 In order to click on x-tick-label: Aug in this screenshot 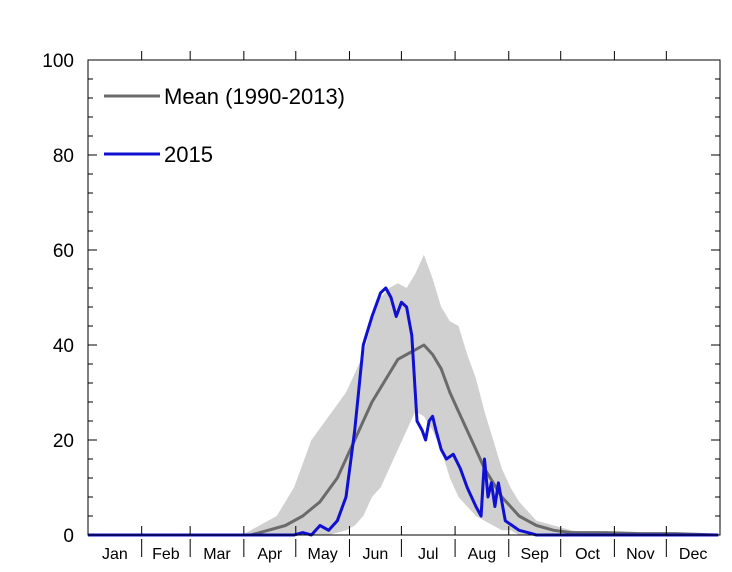, I will do `click(482, 554)`.